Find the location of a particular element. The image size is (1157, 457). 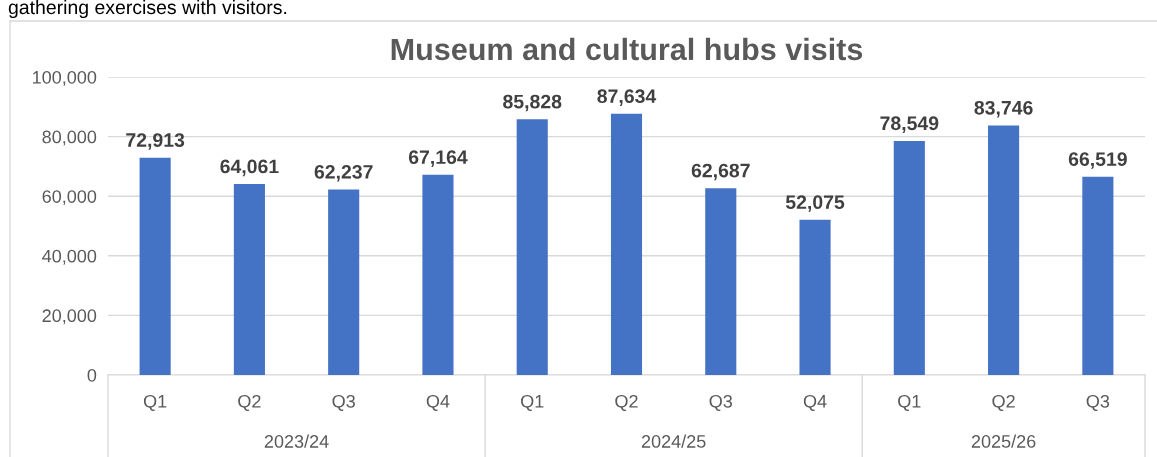

data-label: 62,687 is located at coordinates (720, 172).